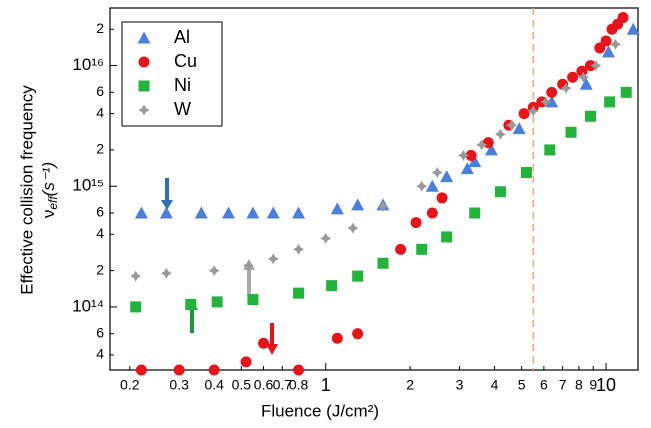 Image resolution: width=651 pixels, height=428 pixels. I want to click on y-tick-label: 10¹⁴, so click(88, 305).